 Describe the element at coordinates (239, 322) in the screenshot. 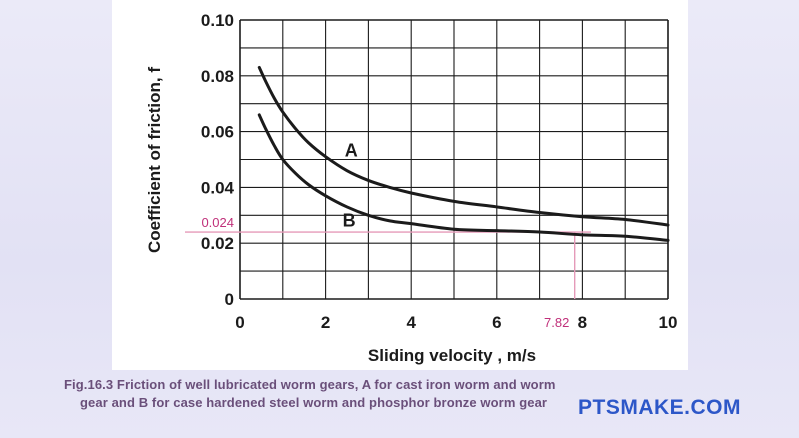

I see `x-tick-label: 0` at that location.